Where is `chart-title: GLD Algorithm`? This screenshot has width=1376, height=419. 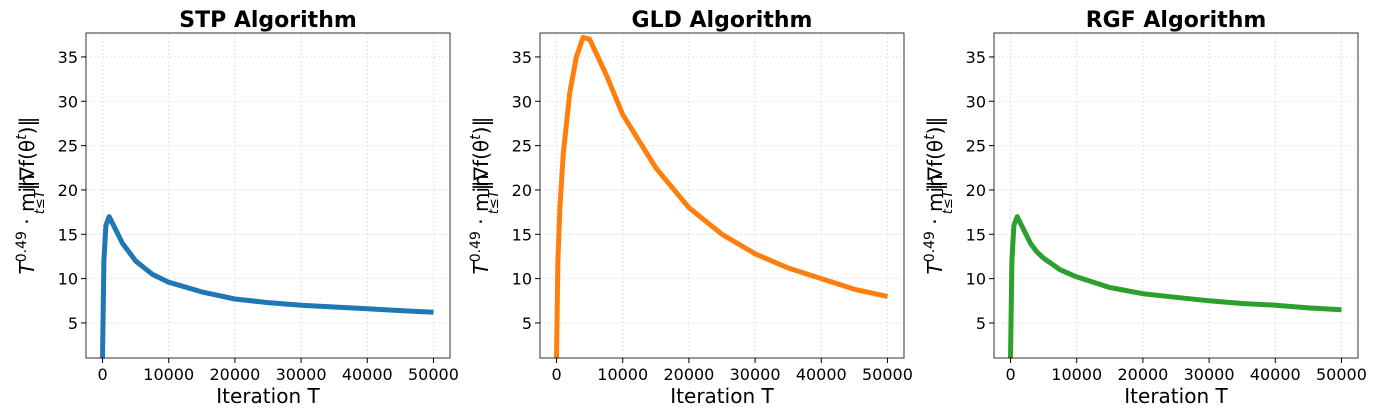
chart-title: GLD Algorithm is located at coordinates (722, 20).